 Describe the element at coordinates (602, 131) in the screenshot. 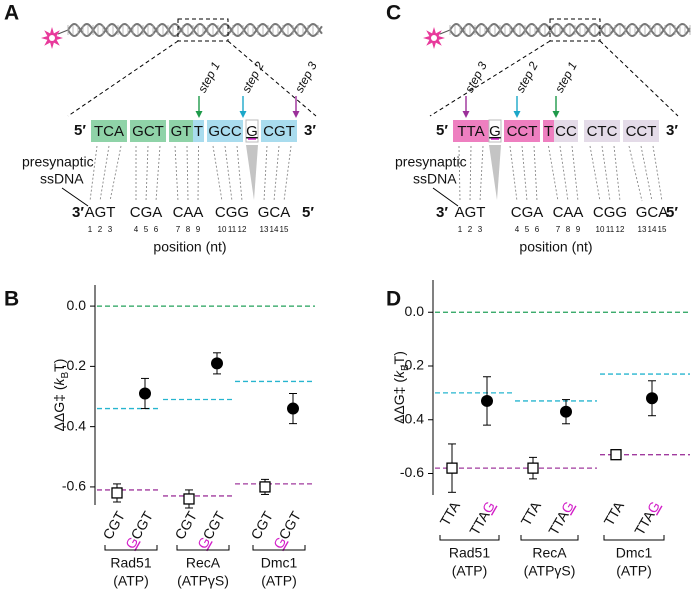

I see `codon: CTC` at that location.